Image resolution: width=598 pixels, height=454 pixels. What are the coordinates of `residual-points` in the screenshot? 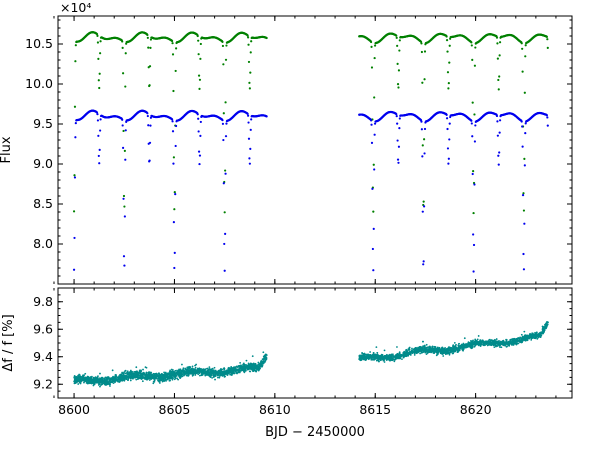 It's located at (311, 354).